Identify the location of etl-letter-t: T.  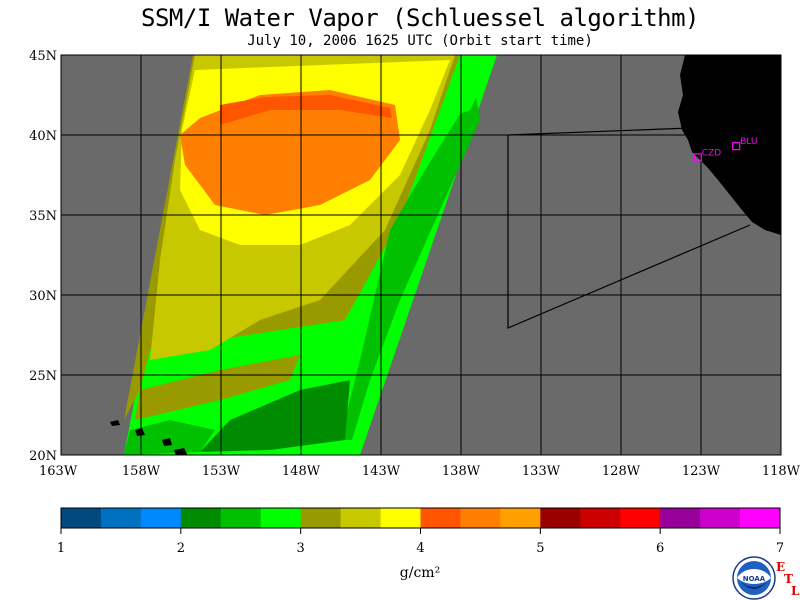
(788, 579).